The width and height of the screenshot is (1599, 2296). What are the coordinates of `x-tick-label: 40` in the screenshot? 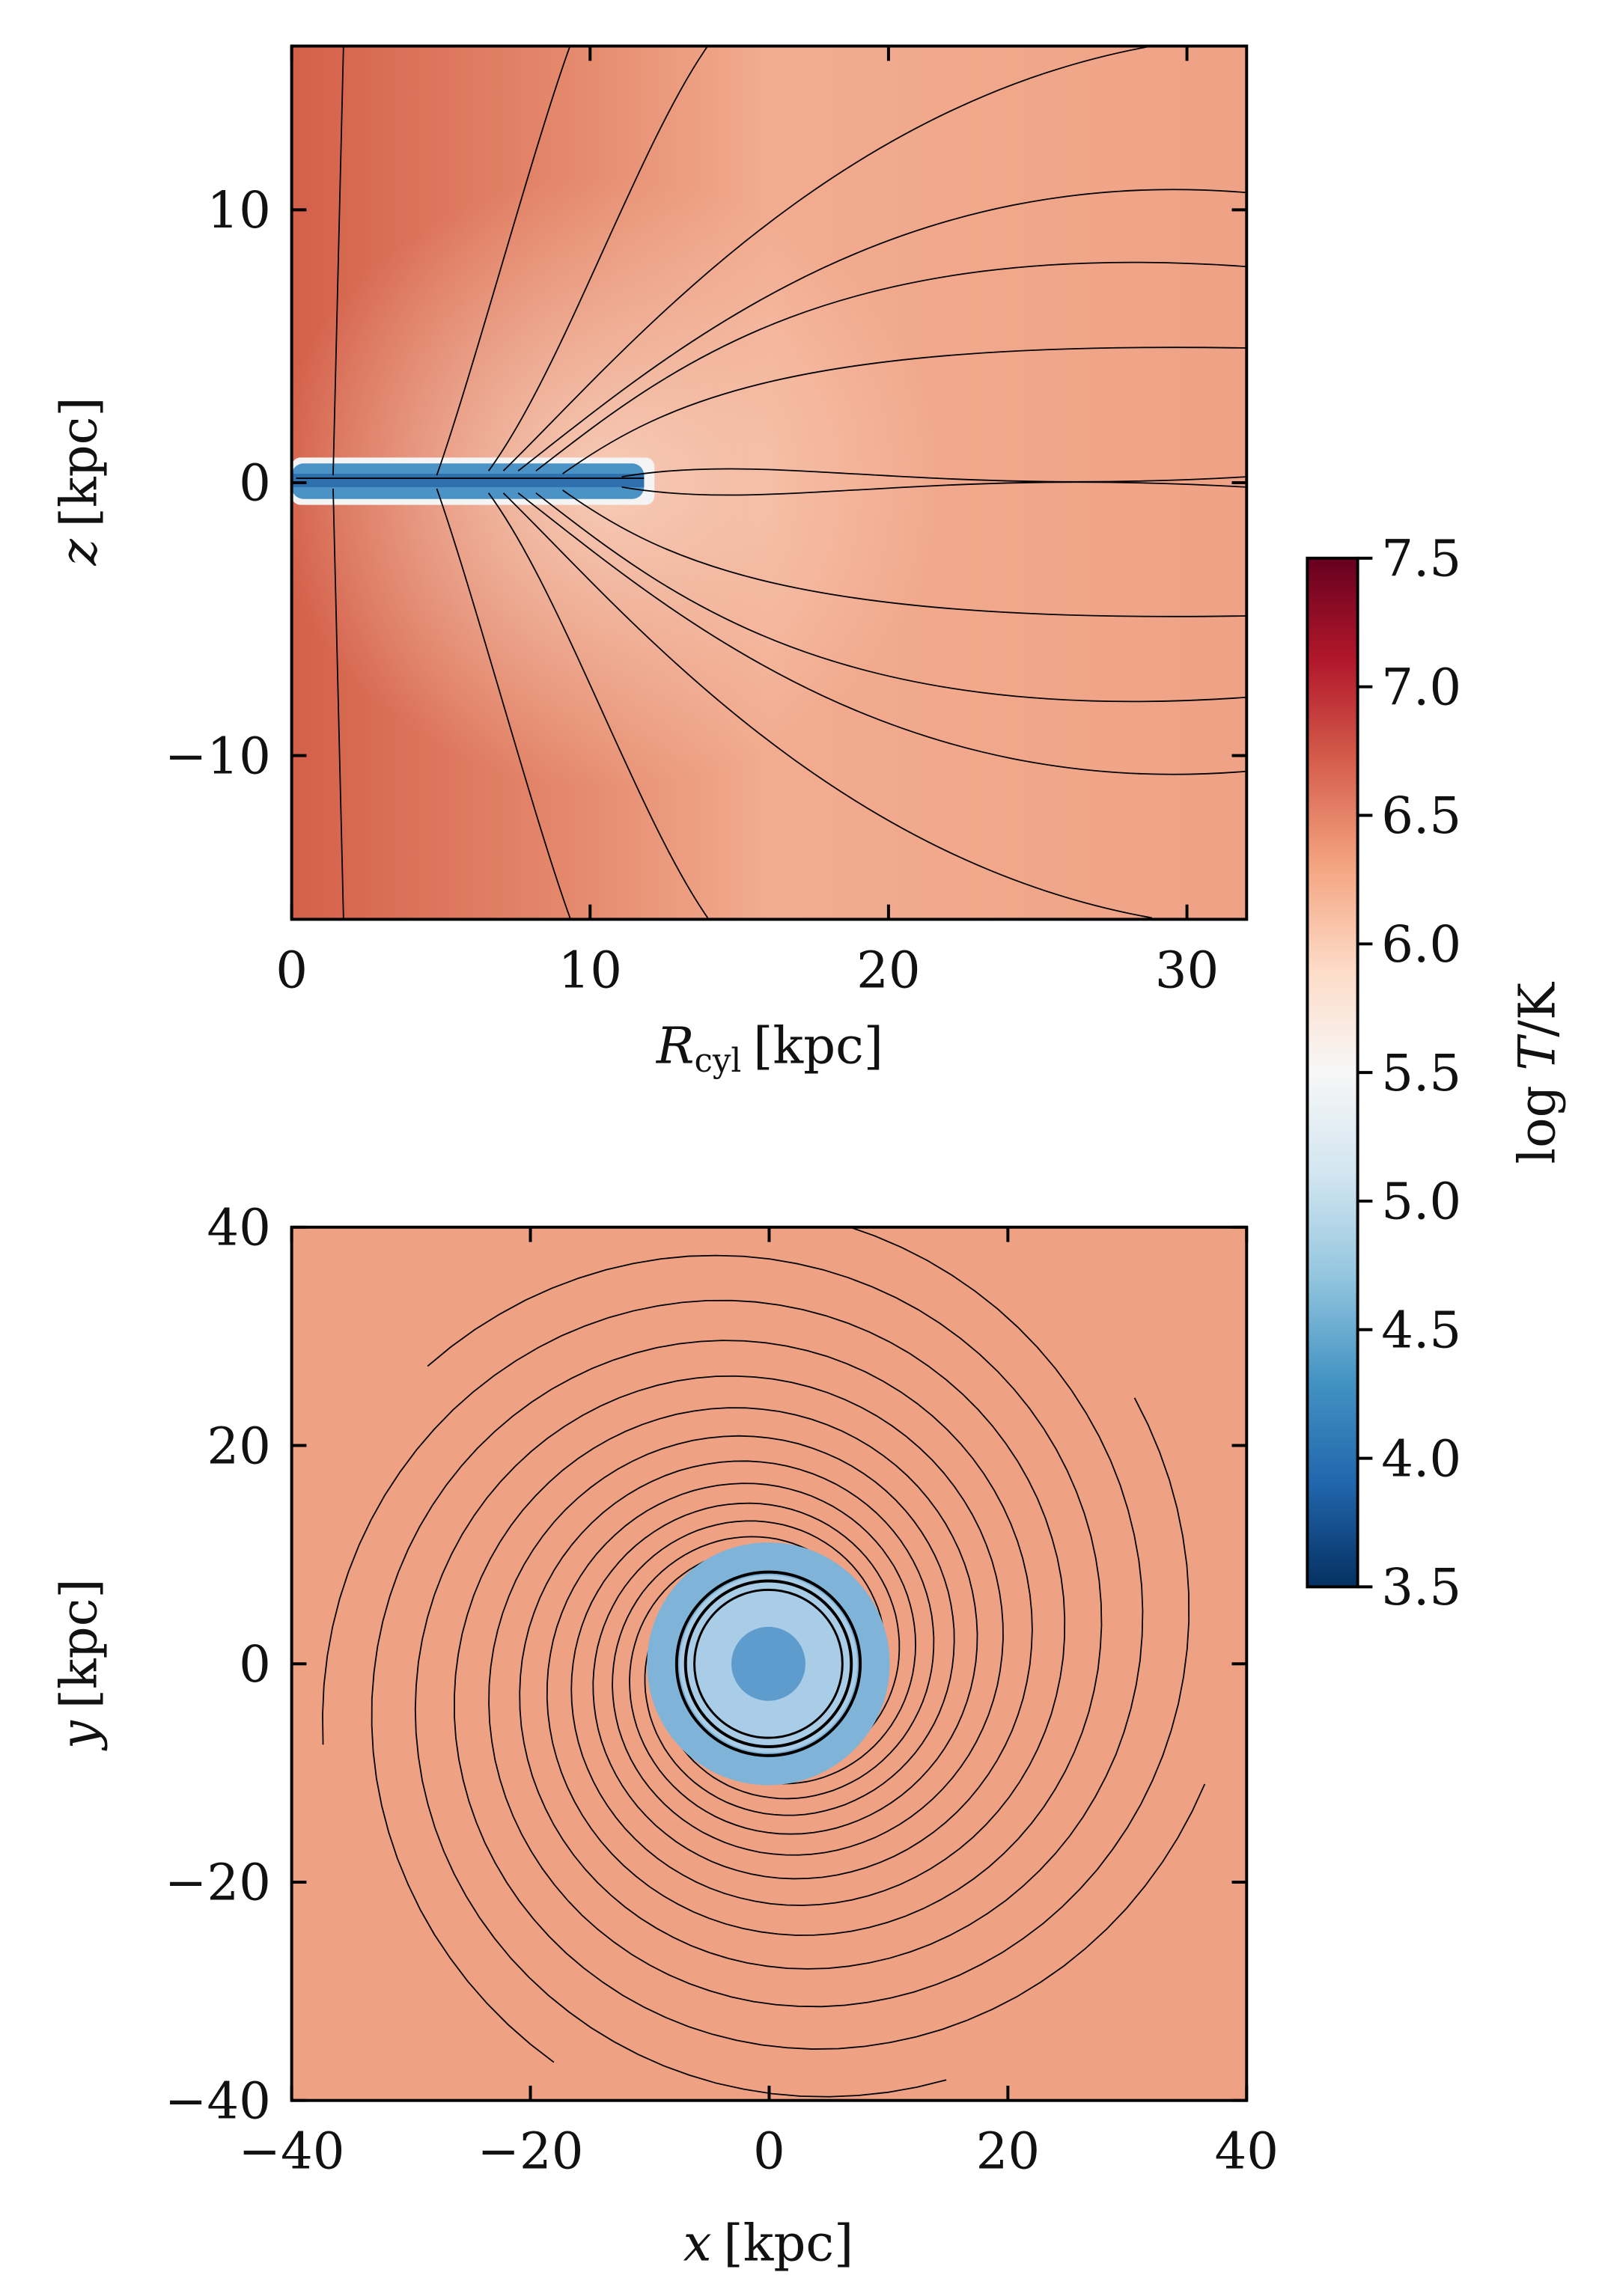 It's located at (1247, 2151).